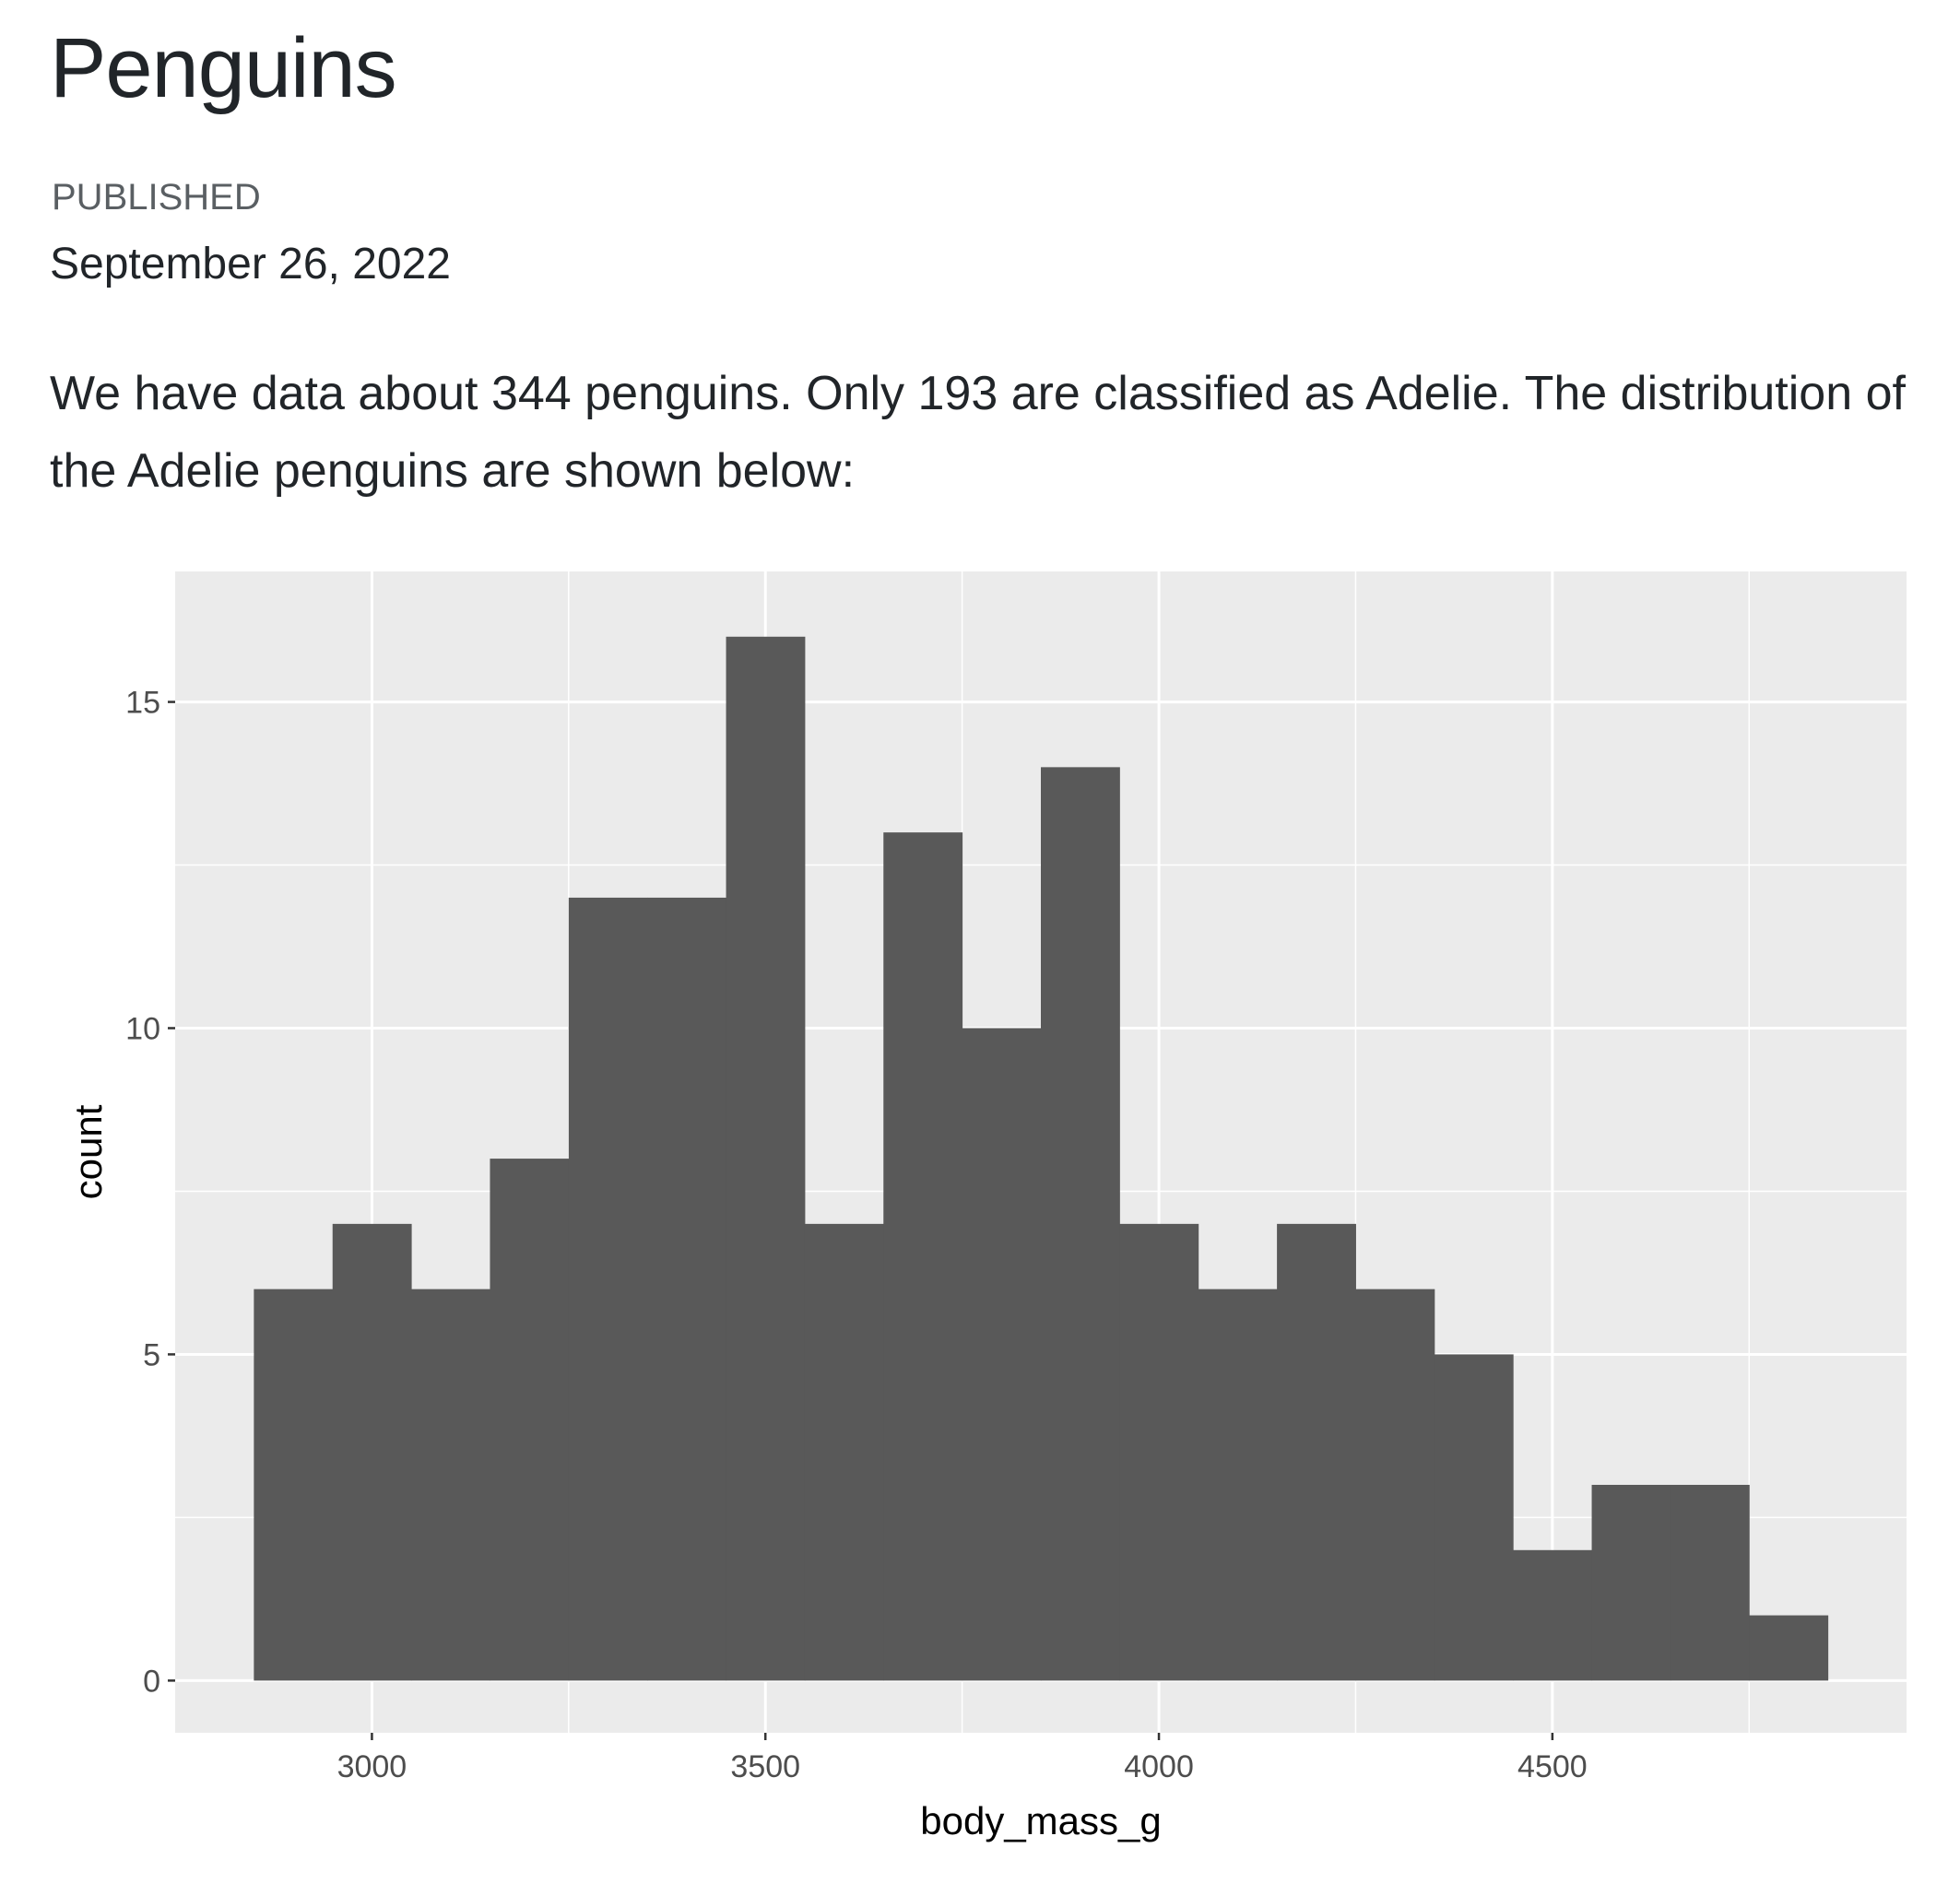 This screenshot has width=1960, height=1895. I want to click on x-tick-label: 4500, so click(1553, 1766).